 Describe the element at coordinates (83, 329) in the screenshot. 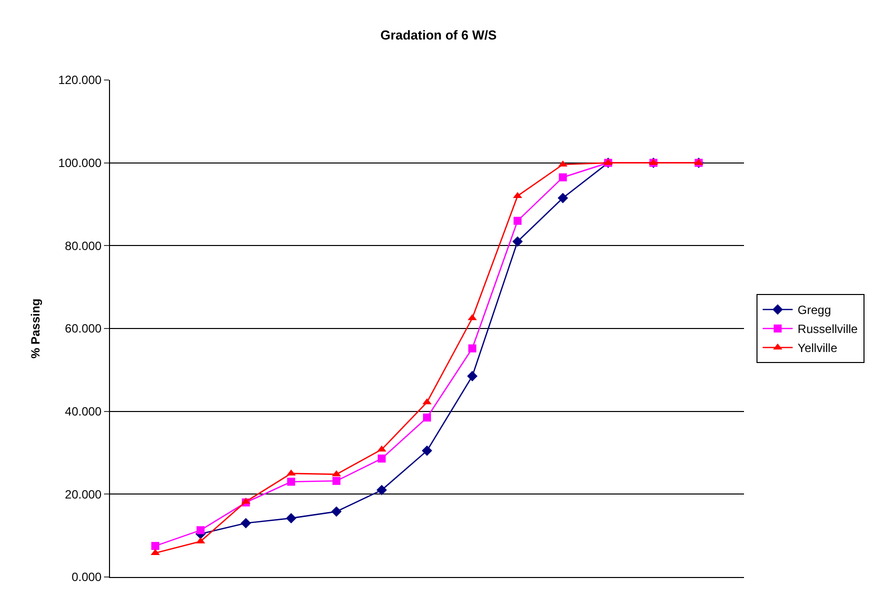

I see `y-tick-label: 60.000` at that location.